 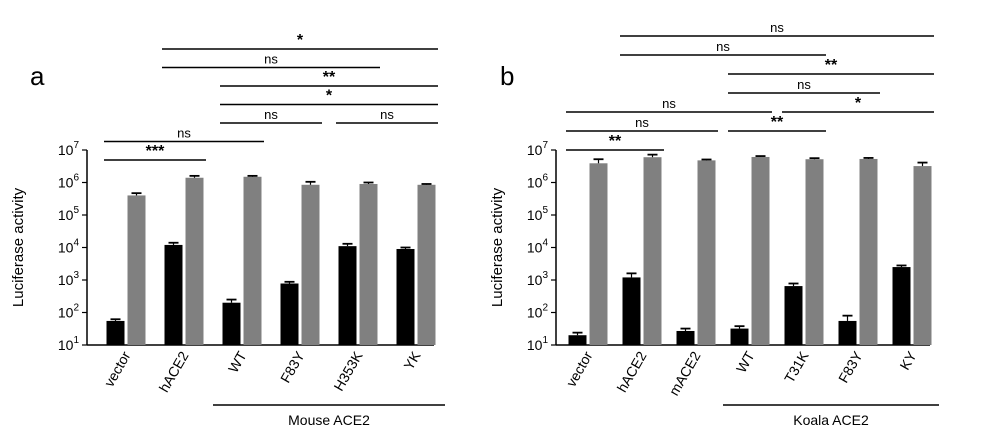 I want to click on panel-label: b, so click(x=507, y=76).